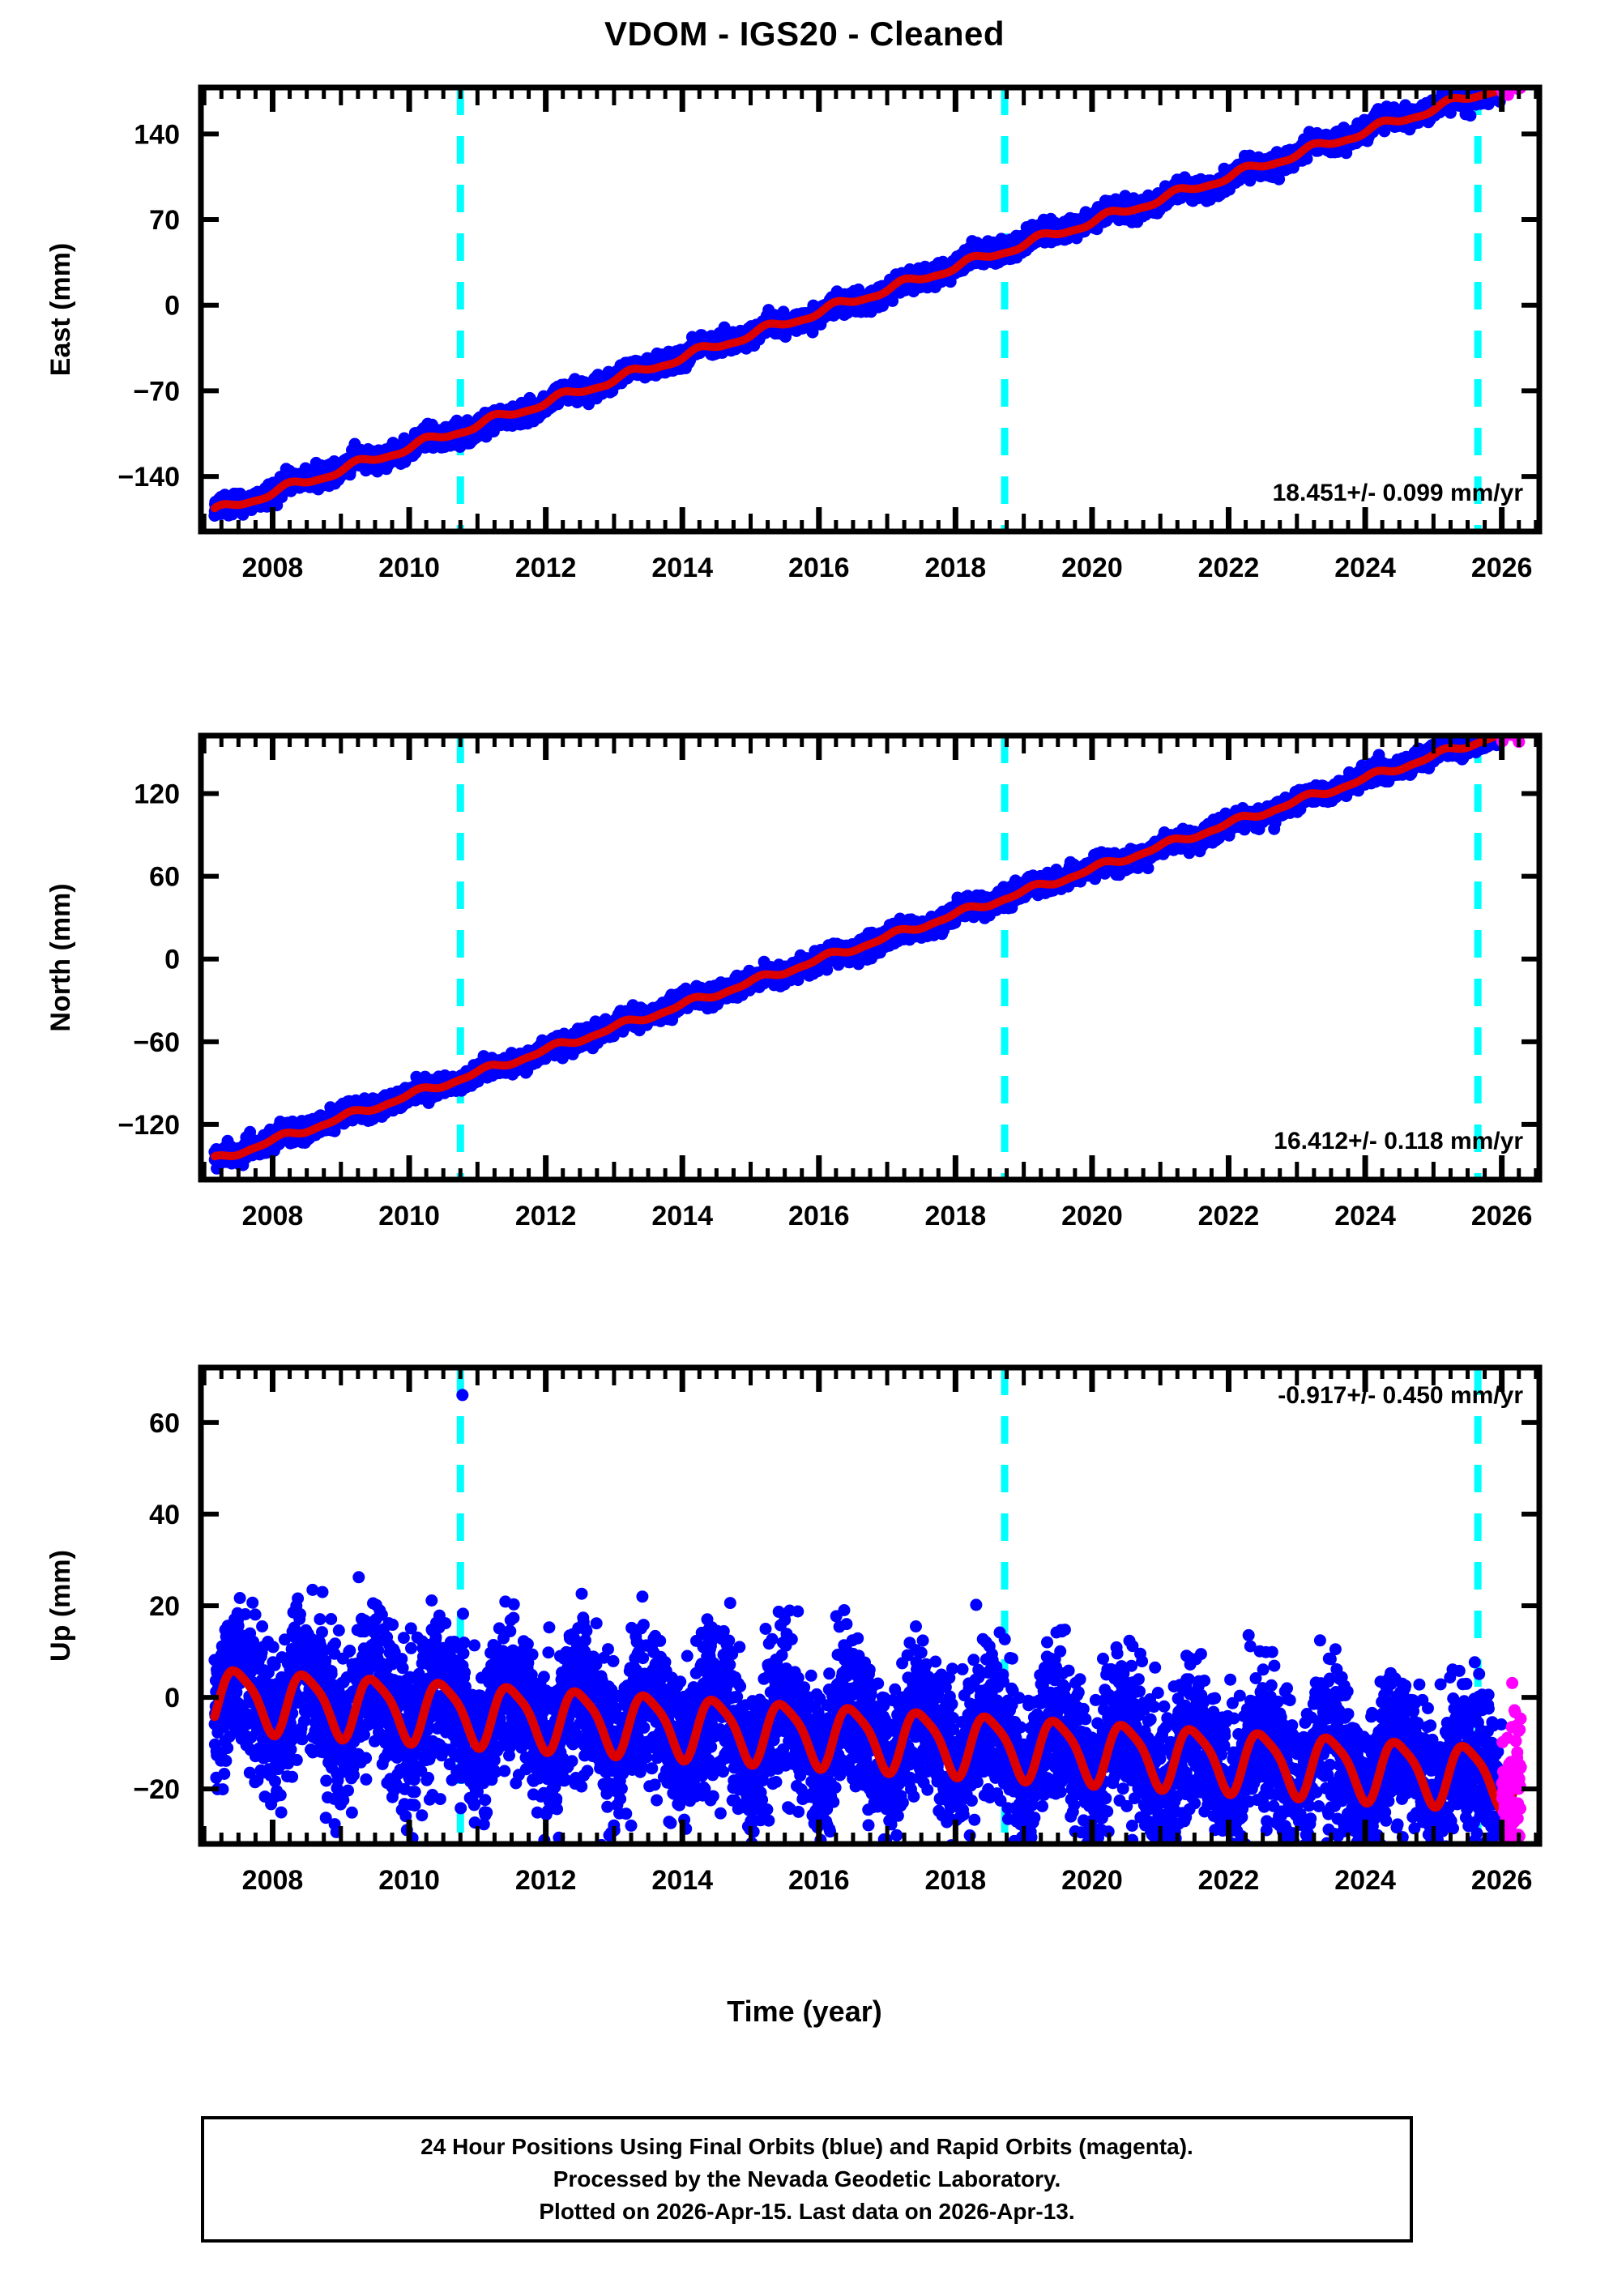 Image resolution: width=1609 pixels, height=2296 pixels. What do you see at coordinates (1502, 1216) in the screenshot?
I see `north-xtick-label: 2026` at bounding box center [1502, 1216].